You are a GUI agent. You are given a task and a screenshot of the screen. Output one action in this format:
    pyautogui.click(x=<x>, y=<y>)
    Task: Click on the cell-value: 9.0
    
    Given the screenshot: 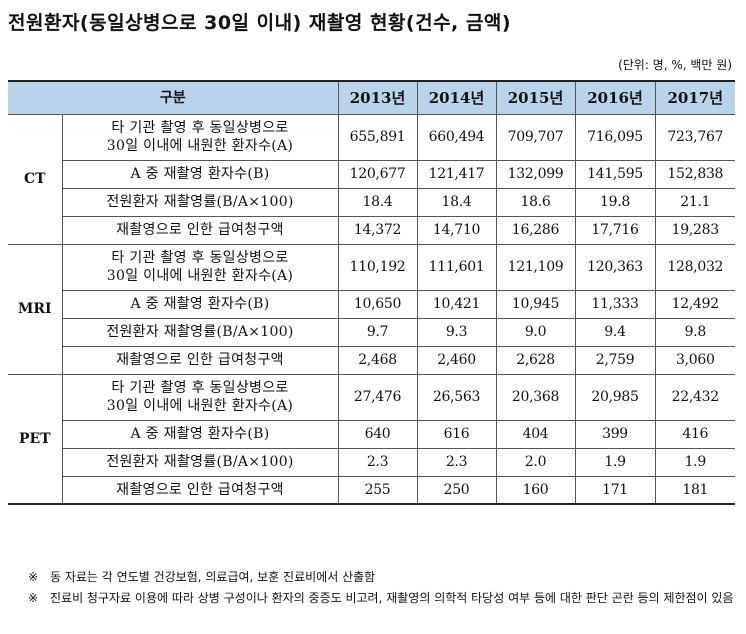 What is the action you would take?
    pyautogui.click(x=535, y=332)
    